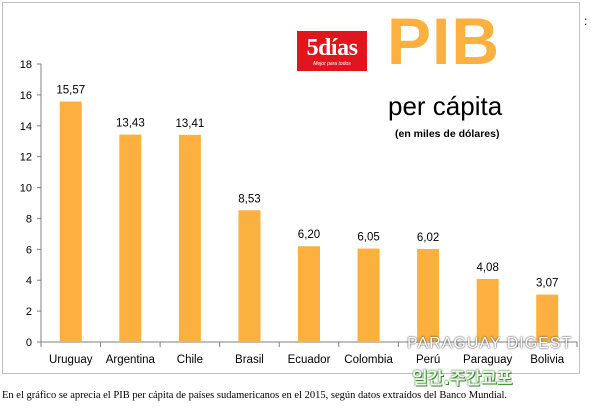 The image size is (591, 409). I want to click on data-label-colombia: 6,05, so click(368, 238).